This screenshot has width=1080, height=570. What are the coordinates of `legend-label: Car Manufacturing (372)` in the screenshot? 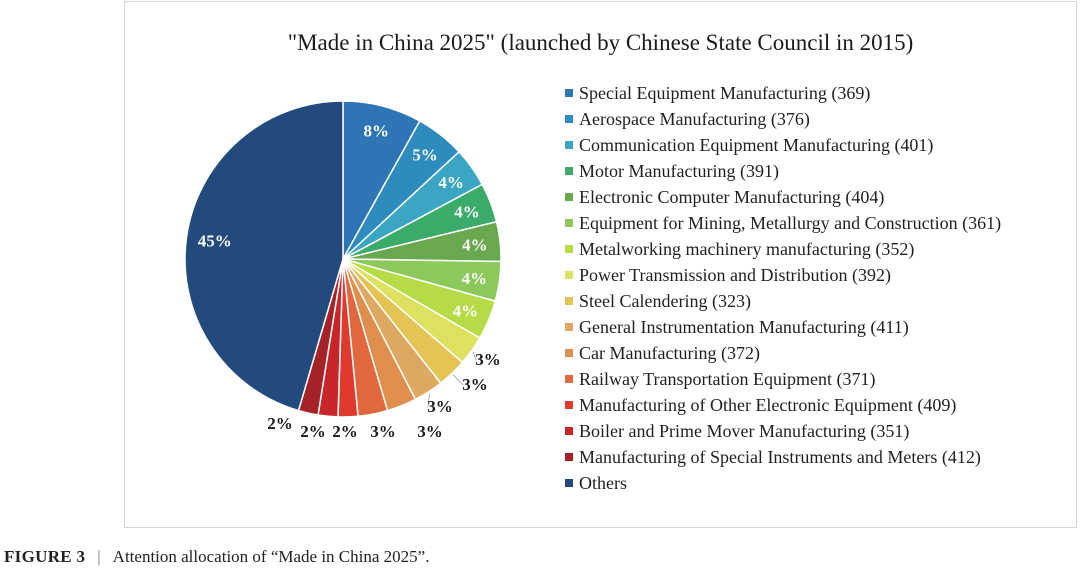 It's located at (669, 353).